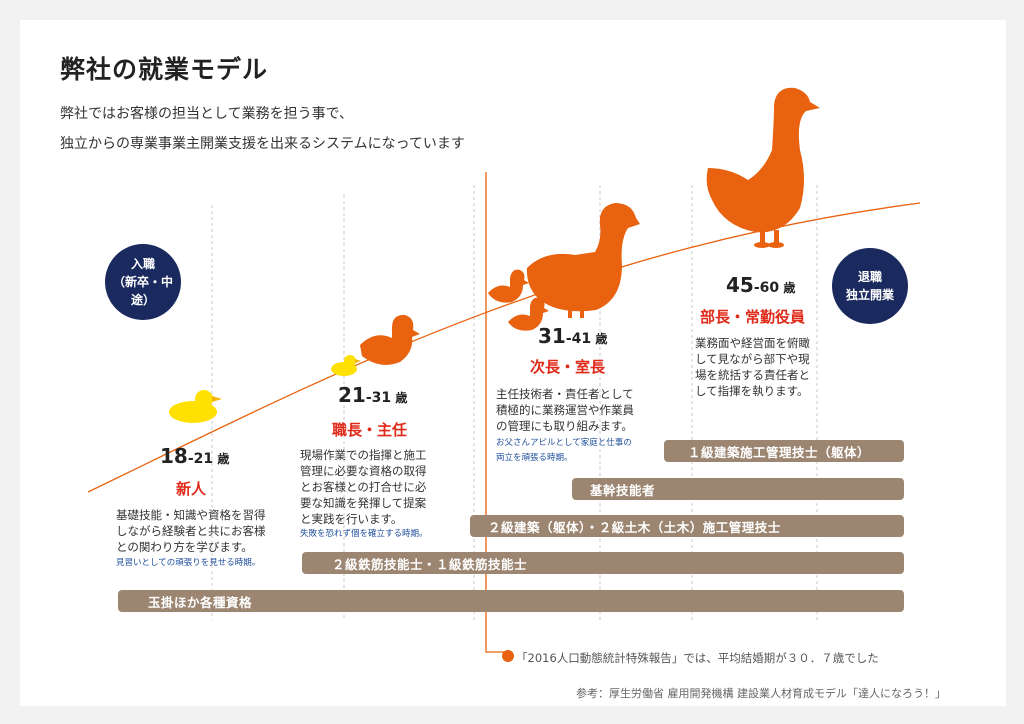  I want to click on qualification-bar-5: 玉掛ほか各種資格, so click(511, 601).